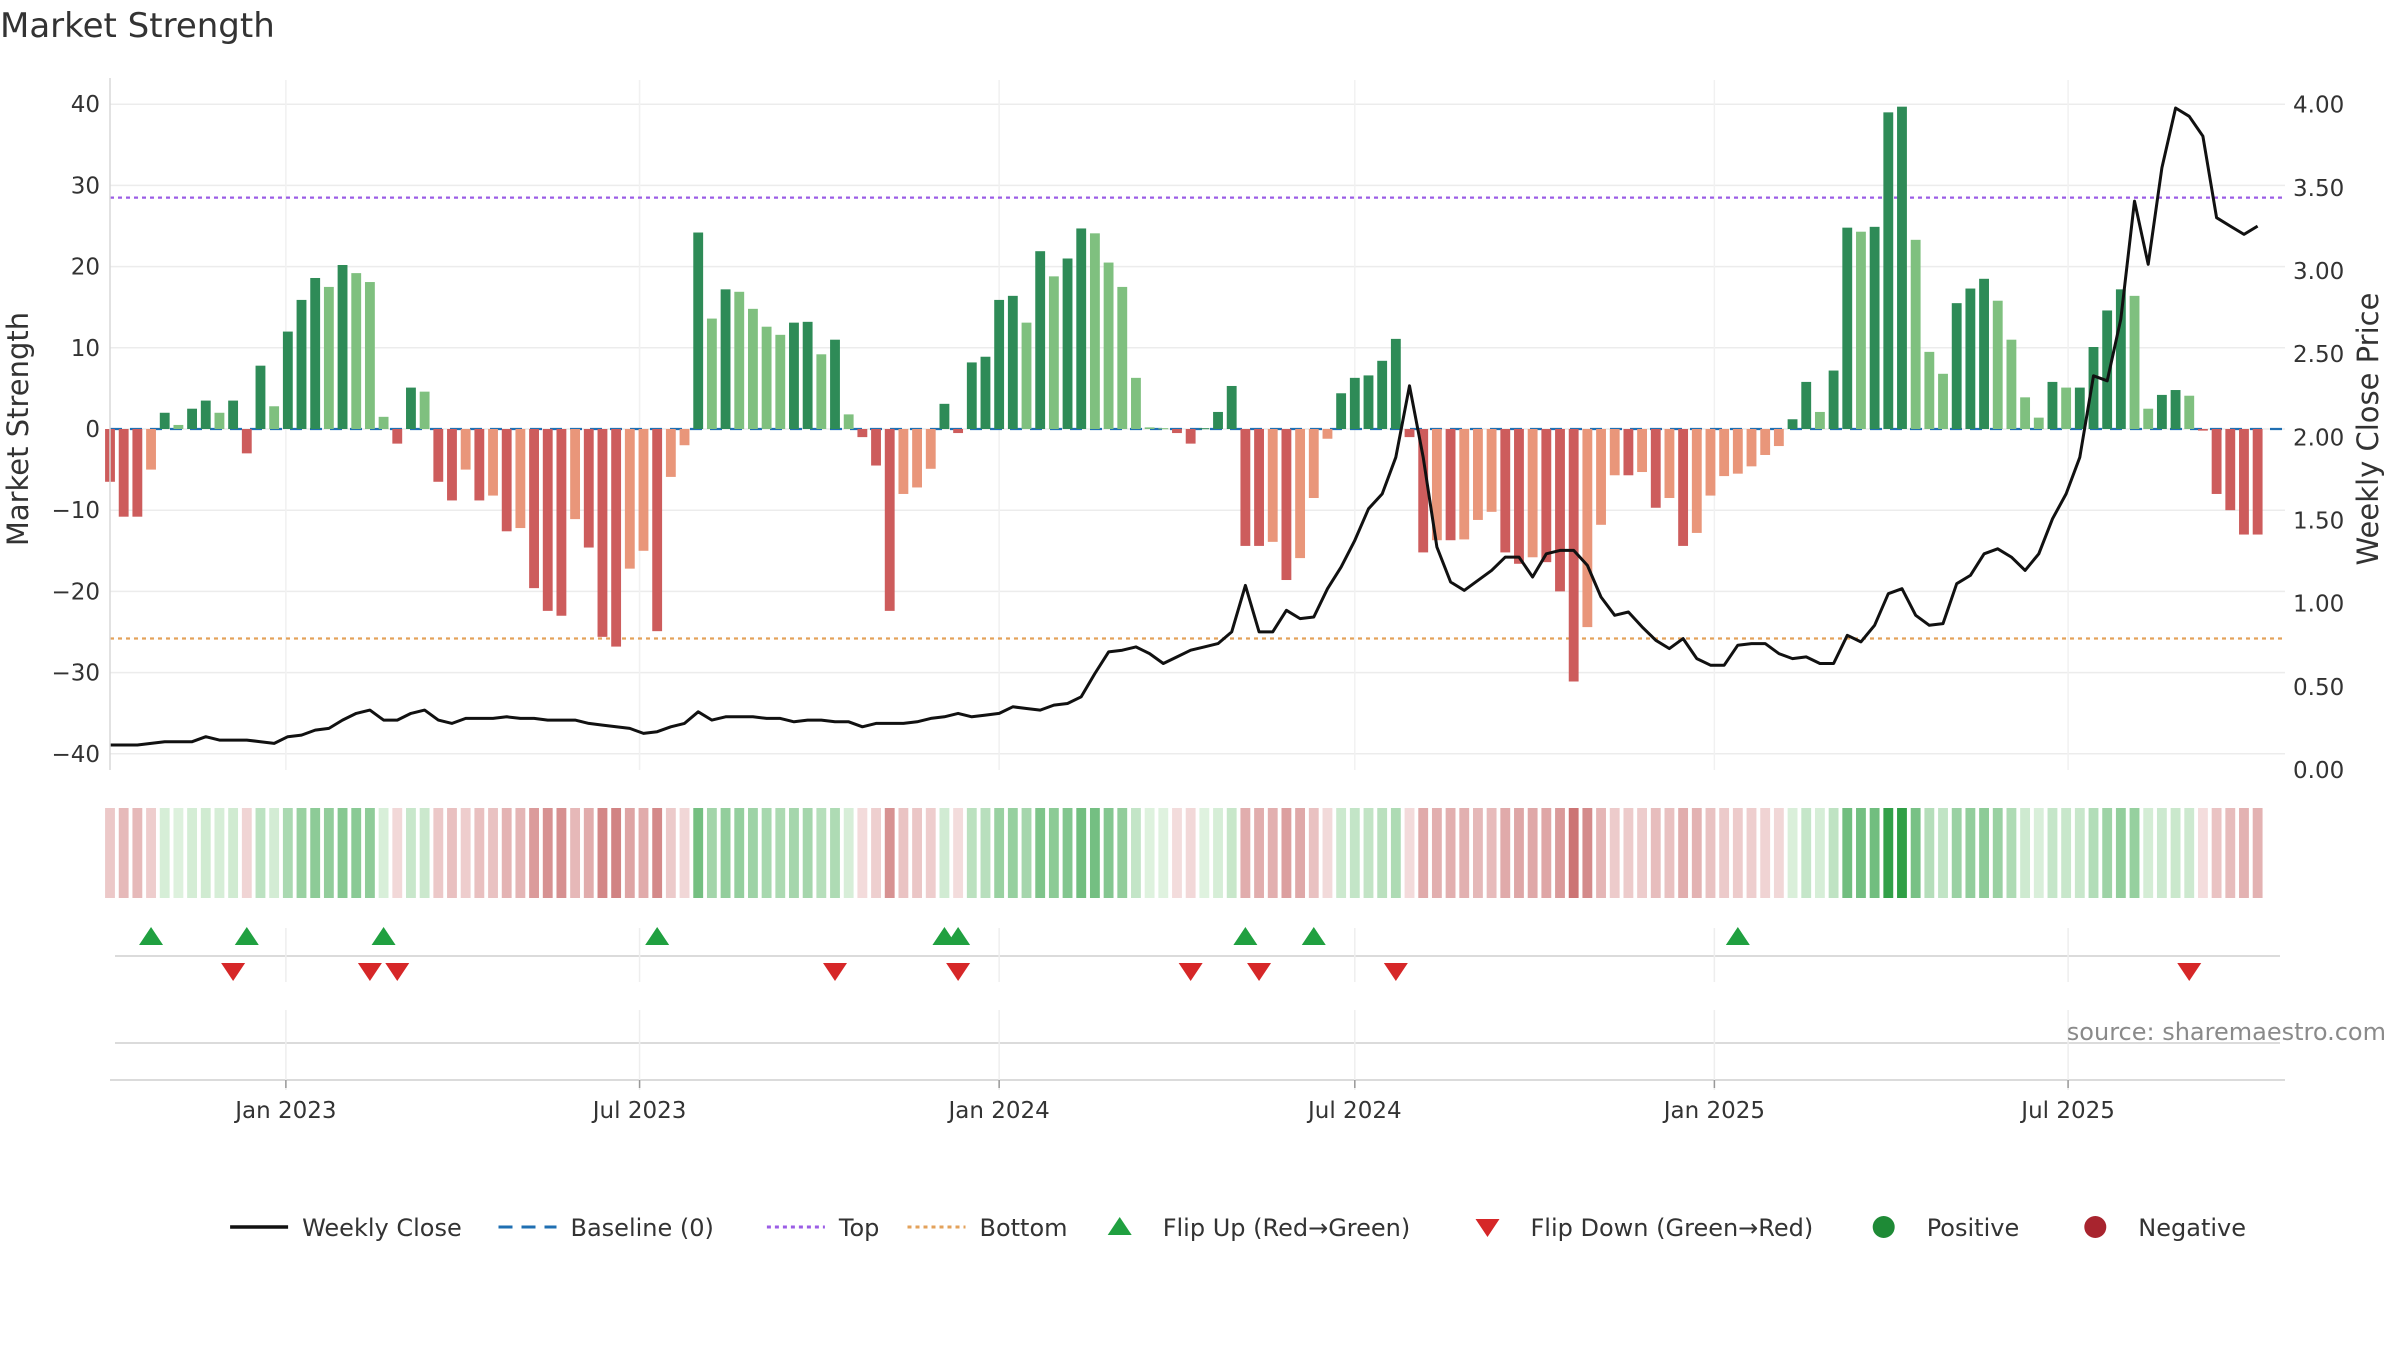 This screenshot has height=1350, width=2400. Describe the element at coordinates (92, 430) in the screenshot. I see `y-left-tick-label: 0` at that location.